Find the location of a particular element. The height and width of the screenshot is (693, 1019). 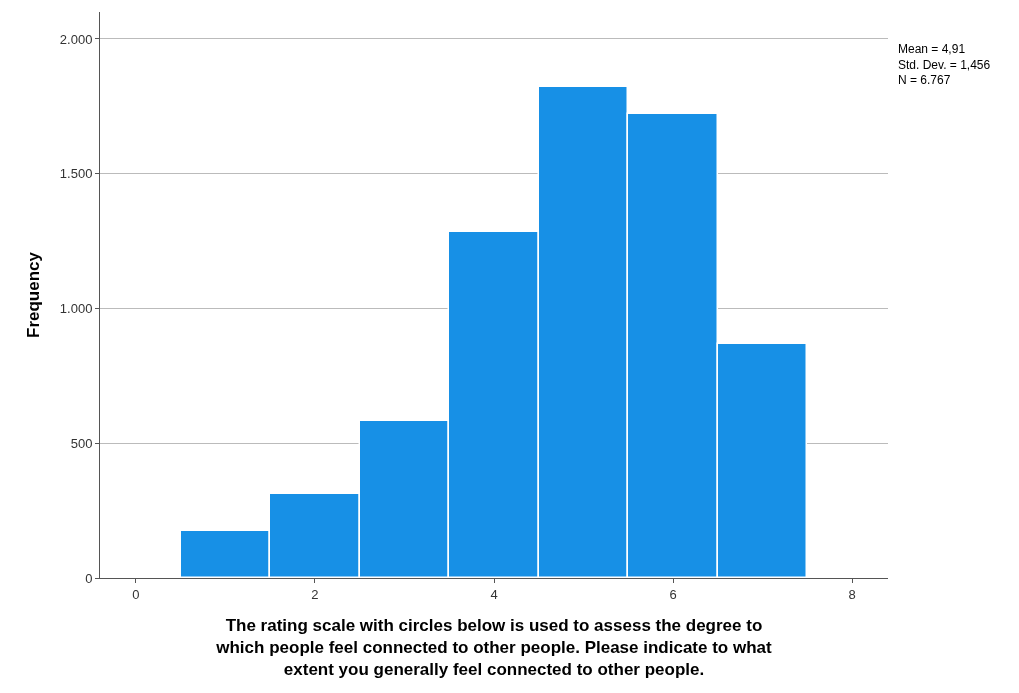

y-tick-label: 500 is located at coordinates (81, 443).